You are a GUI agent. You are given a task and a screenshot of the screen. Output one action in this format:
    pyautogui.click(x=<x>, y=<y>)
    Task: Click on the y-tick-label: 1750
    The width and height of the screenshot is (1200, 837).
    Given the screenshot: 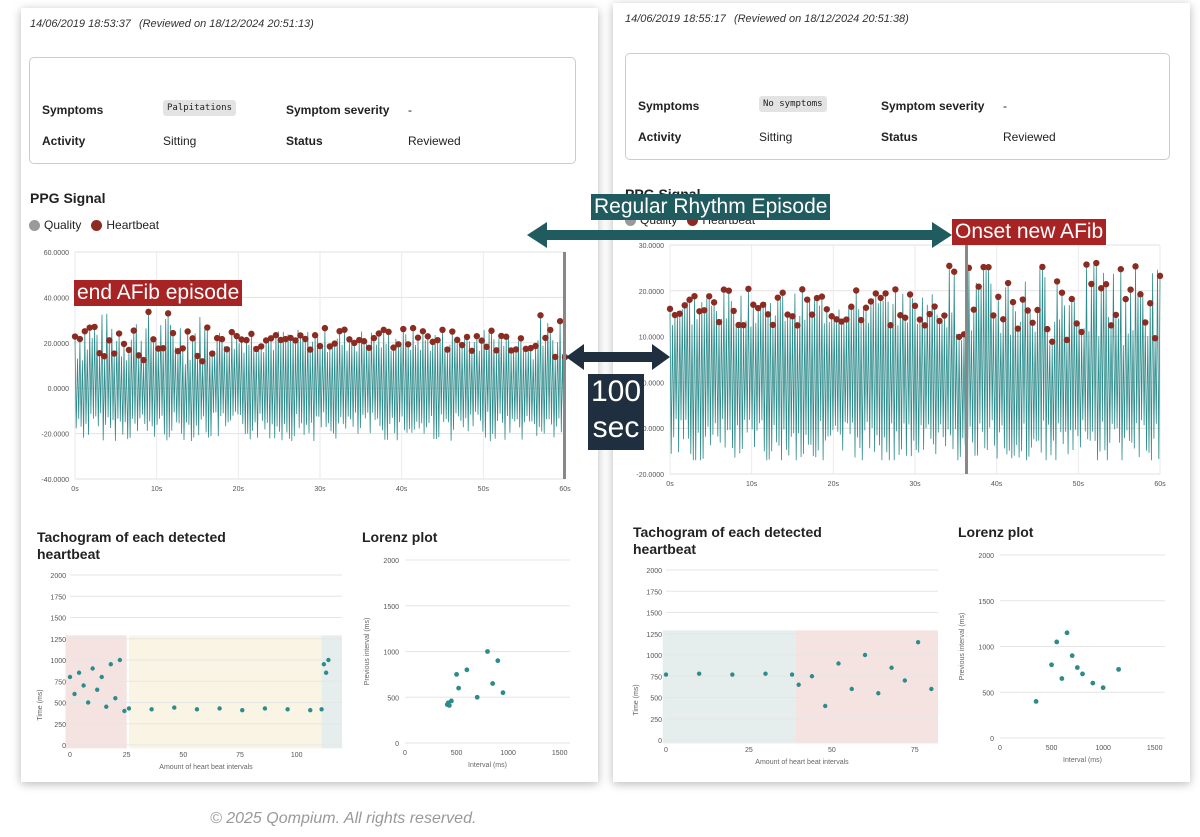 What is the action you would take?
    pyautogui.click(x=58, y=597)
    